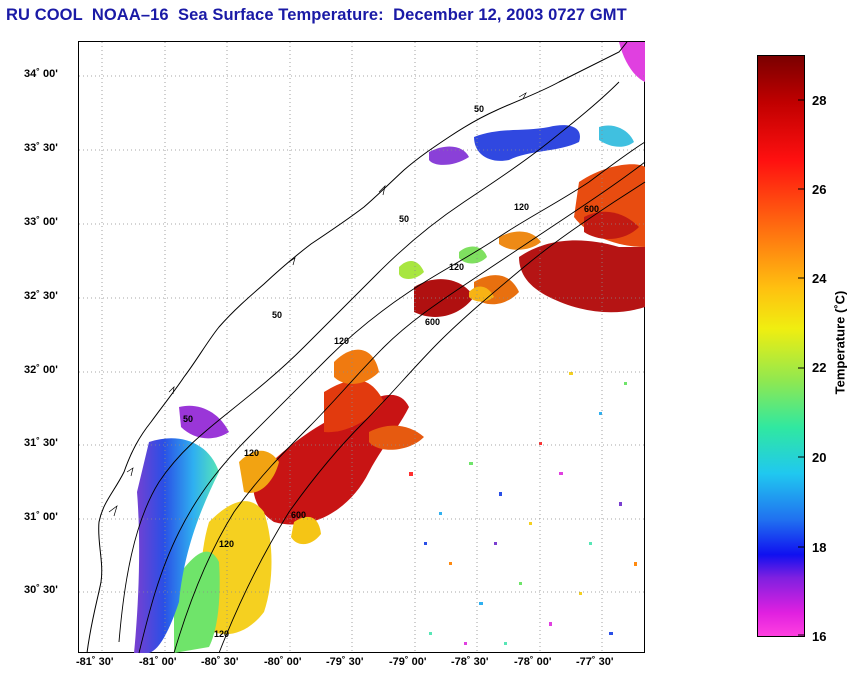  Describe the element at coordinates (819, 278) in the screenshot. I see `colorbar-tick-label: 24` at that location.